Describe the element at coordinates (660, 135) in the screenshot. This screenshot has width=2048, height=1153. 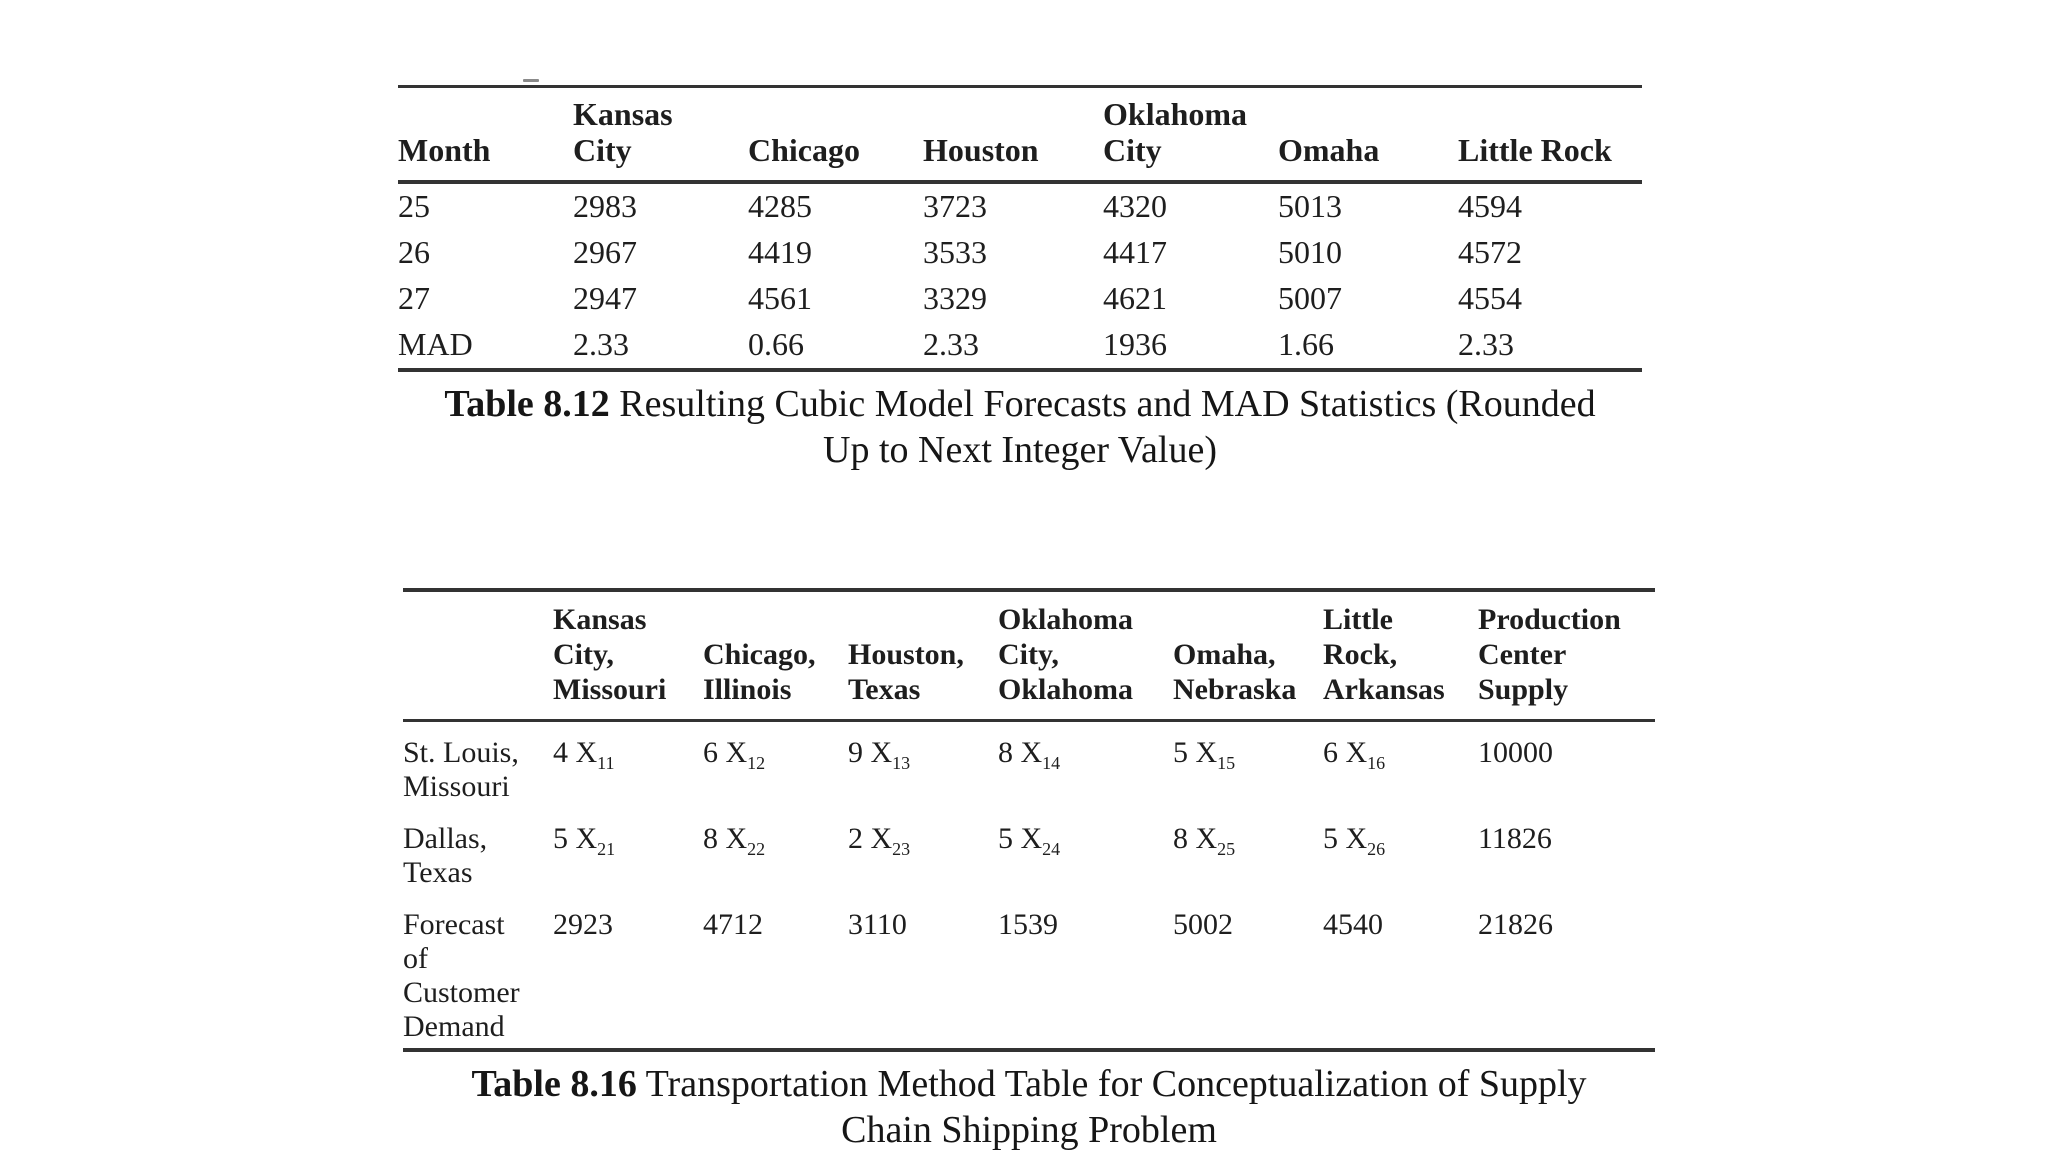
I see `column-header-kansas-city: Kansas City` at that location.